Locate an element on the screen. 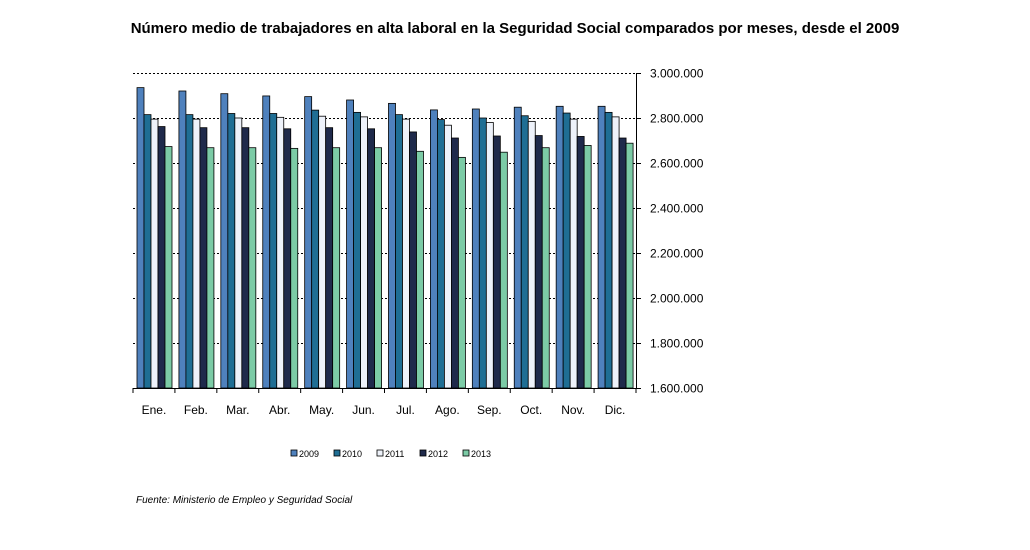 The height and width of the screenshot is (550, 1030). y-tick-label: 3.000.000 is located at coordinates (677, 74).